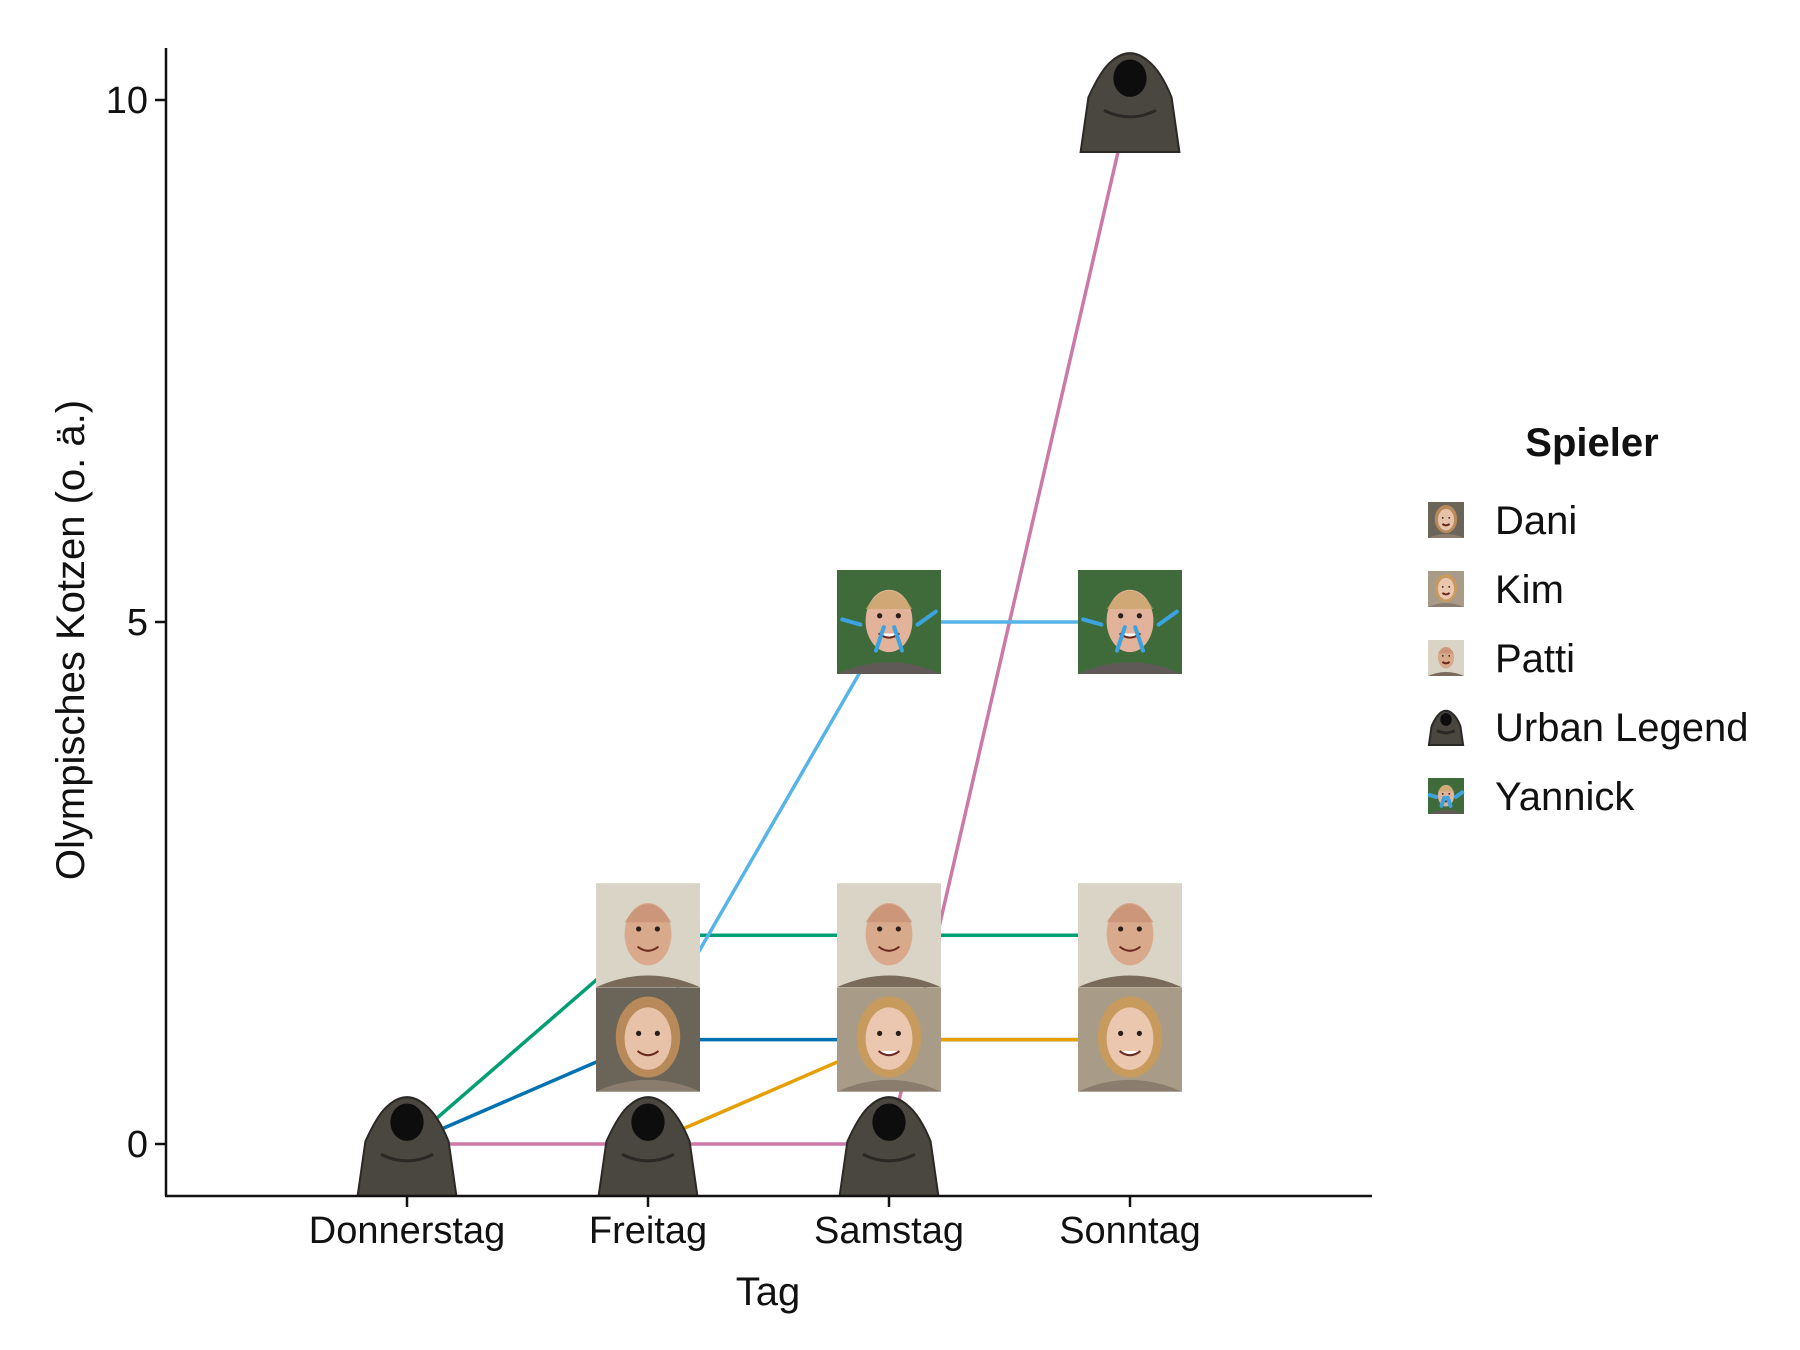 This screenshot has height=1350, width=1800. Describe the element at coordinates (1446, 658) in the screenshot. I see `patti-face-icon` at that location.